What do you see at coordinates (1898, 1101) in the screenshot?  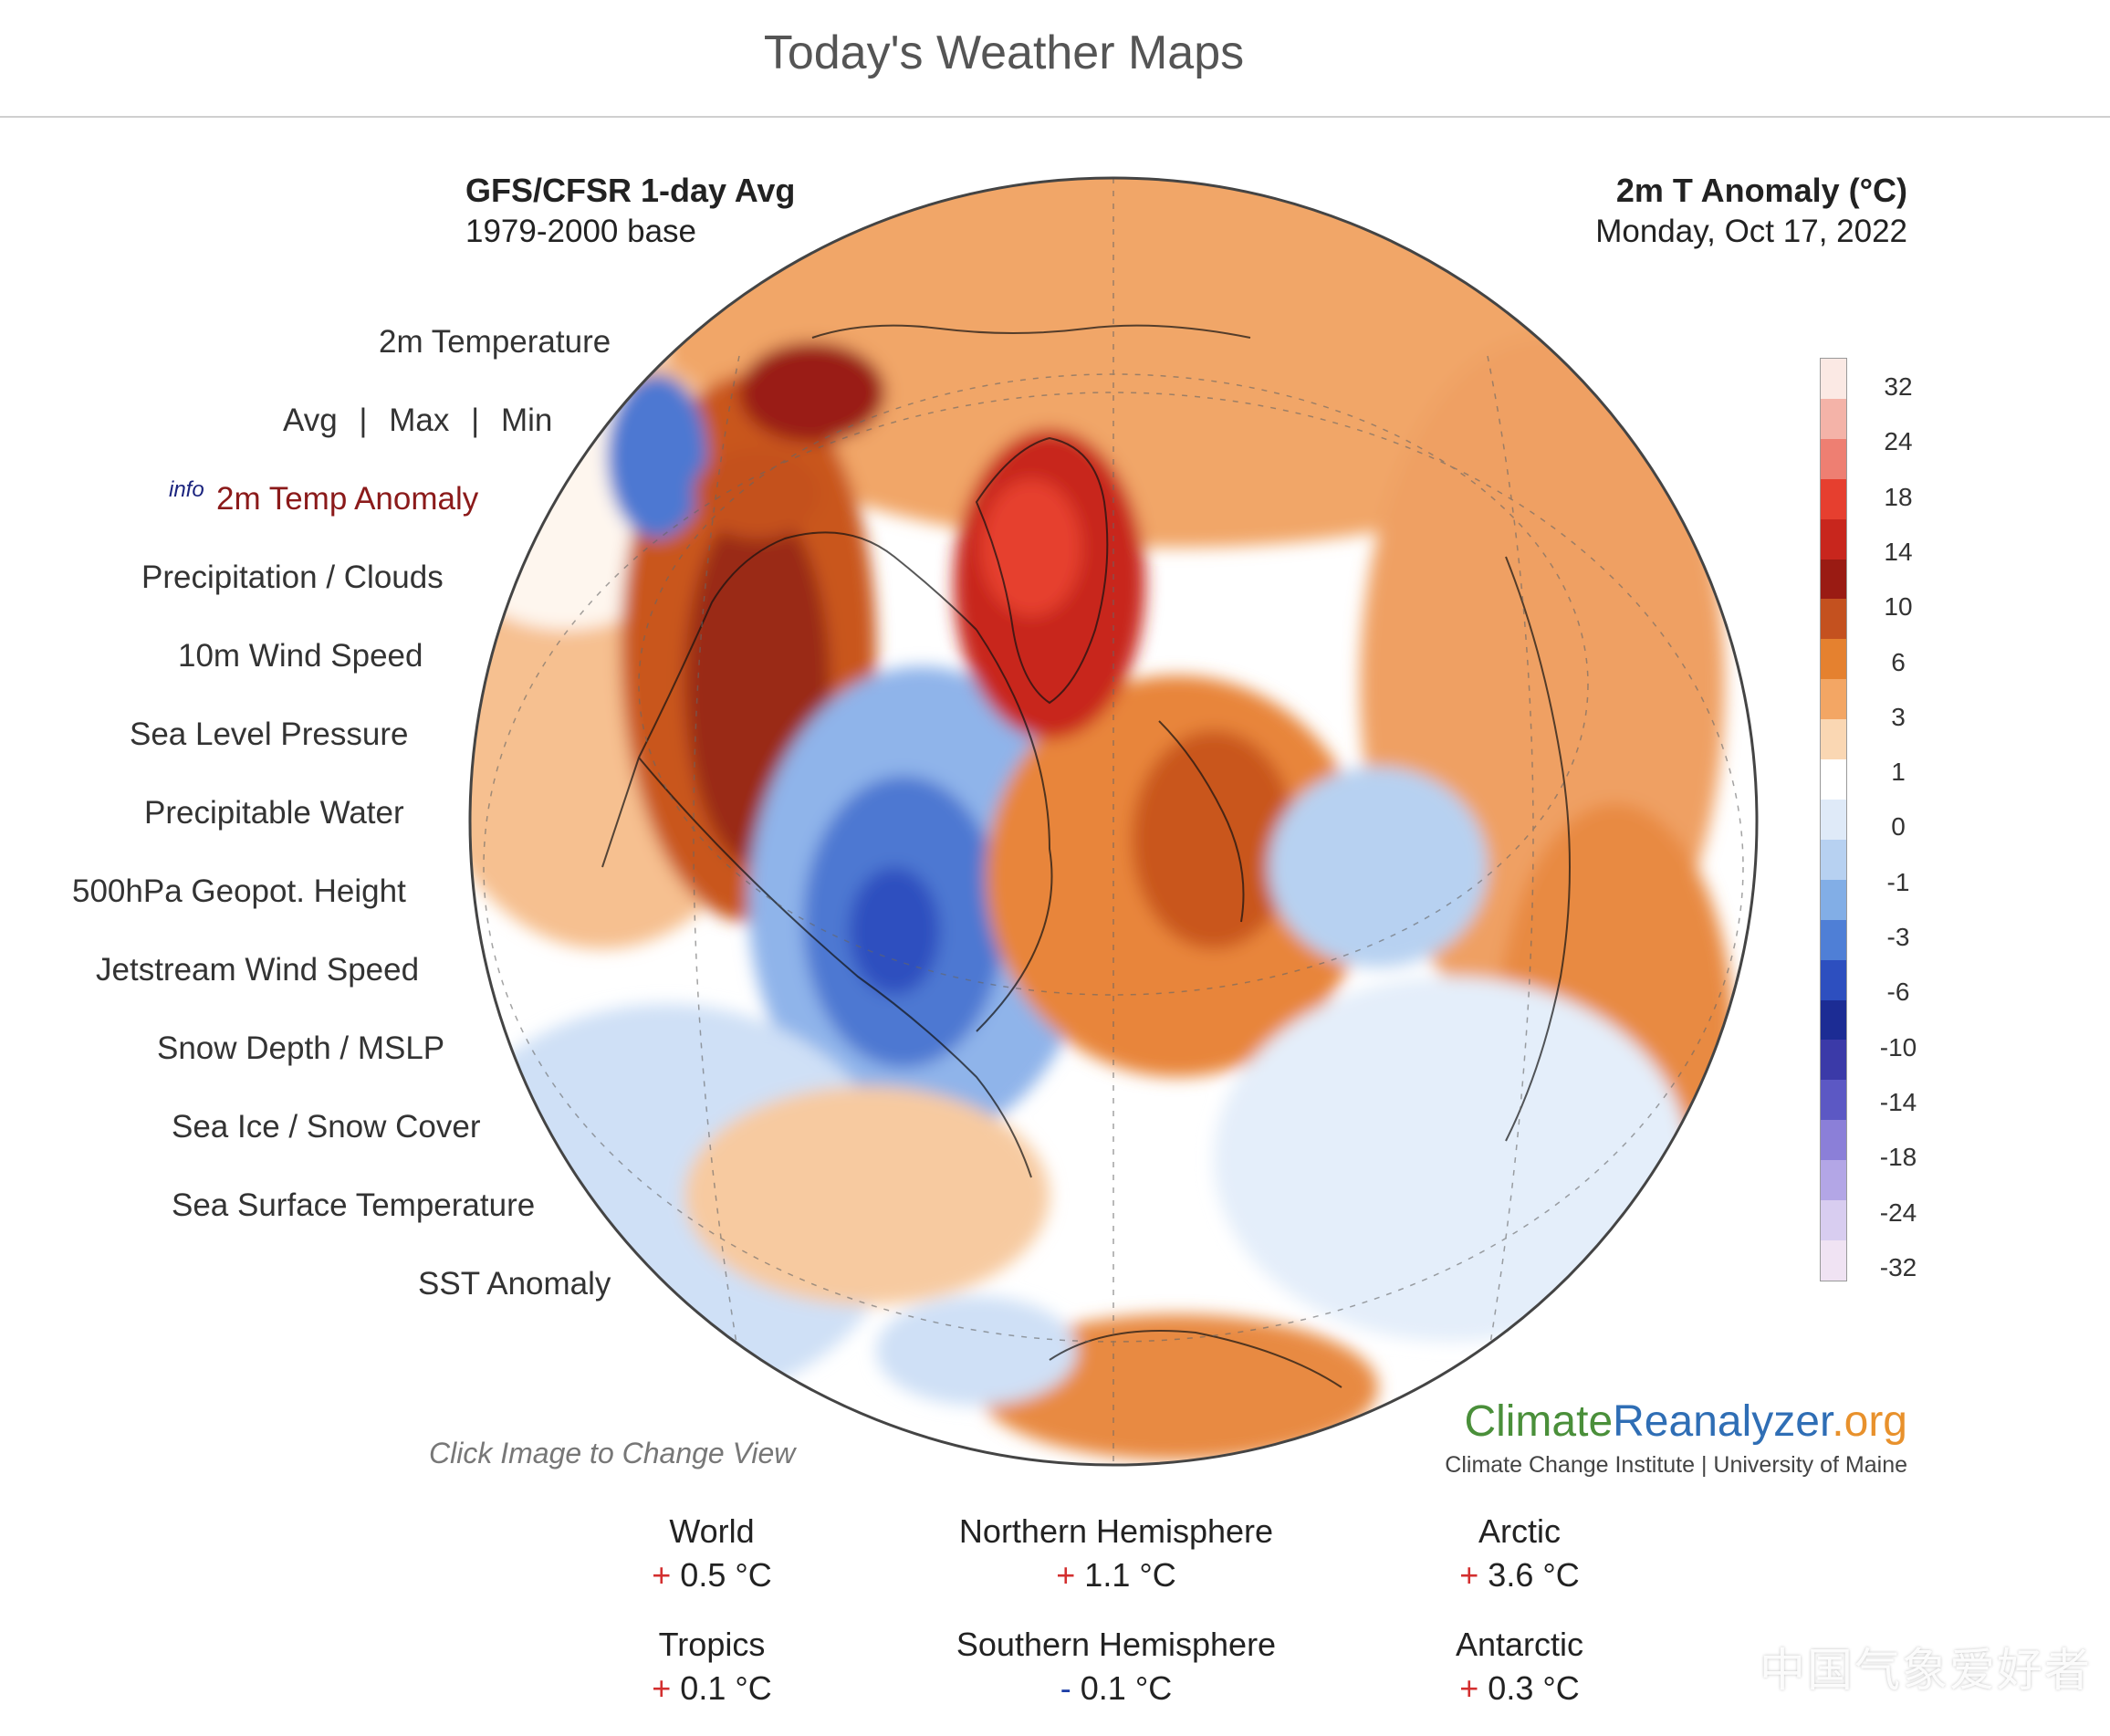 I see `colorbar-tick-label: -14` at bounding box center [1898, 1101].